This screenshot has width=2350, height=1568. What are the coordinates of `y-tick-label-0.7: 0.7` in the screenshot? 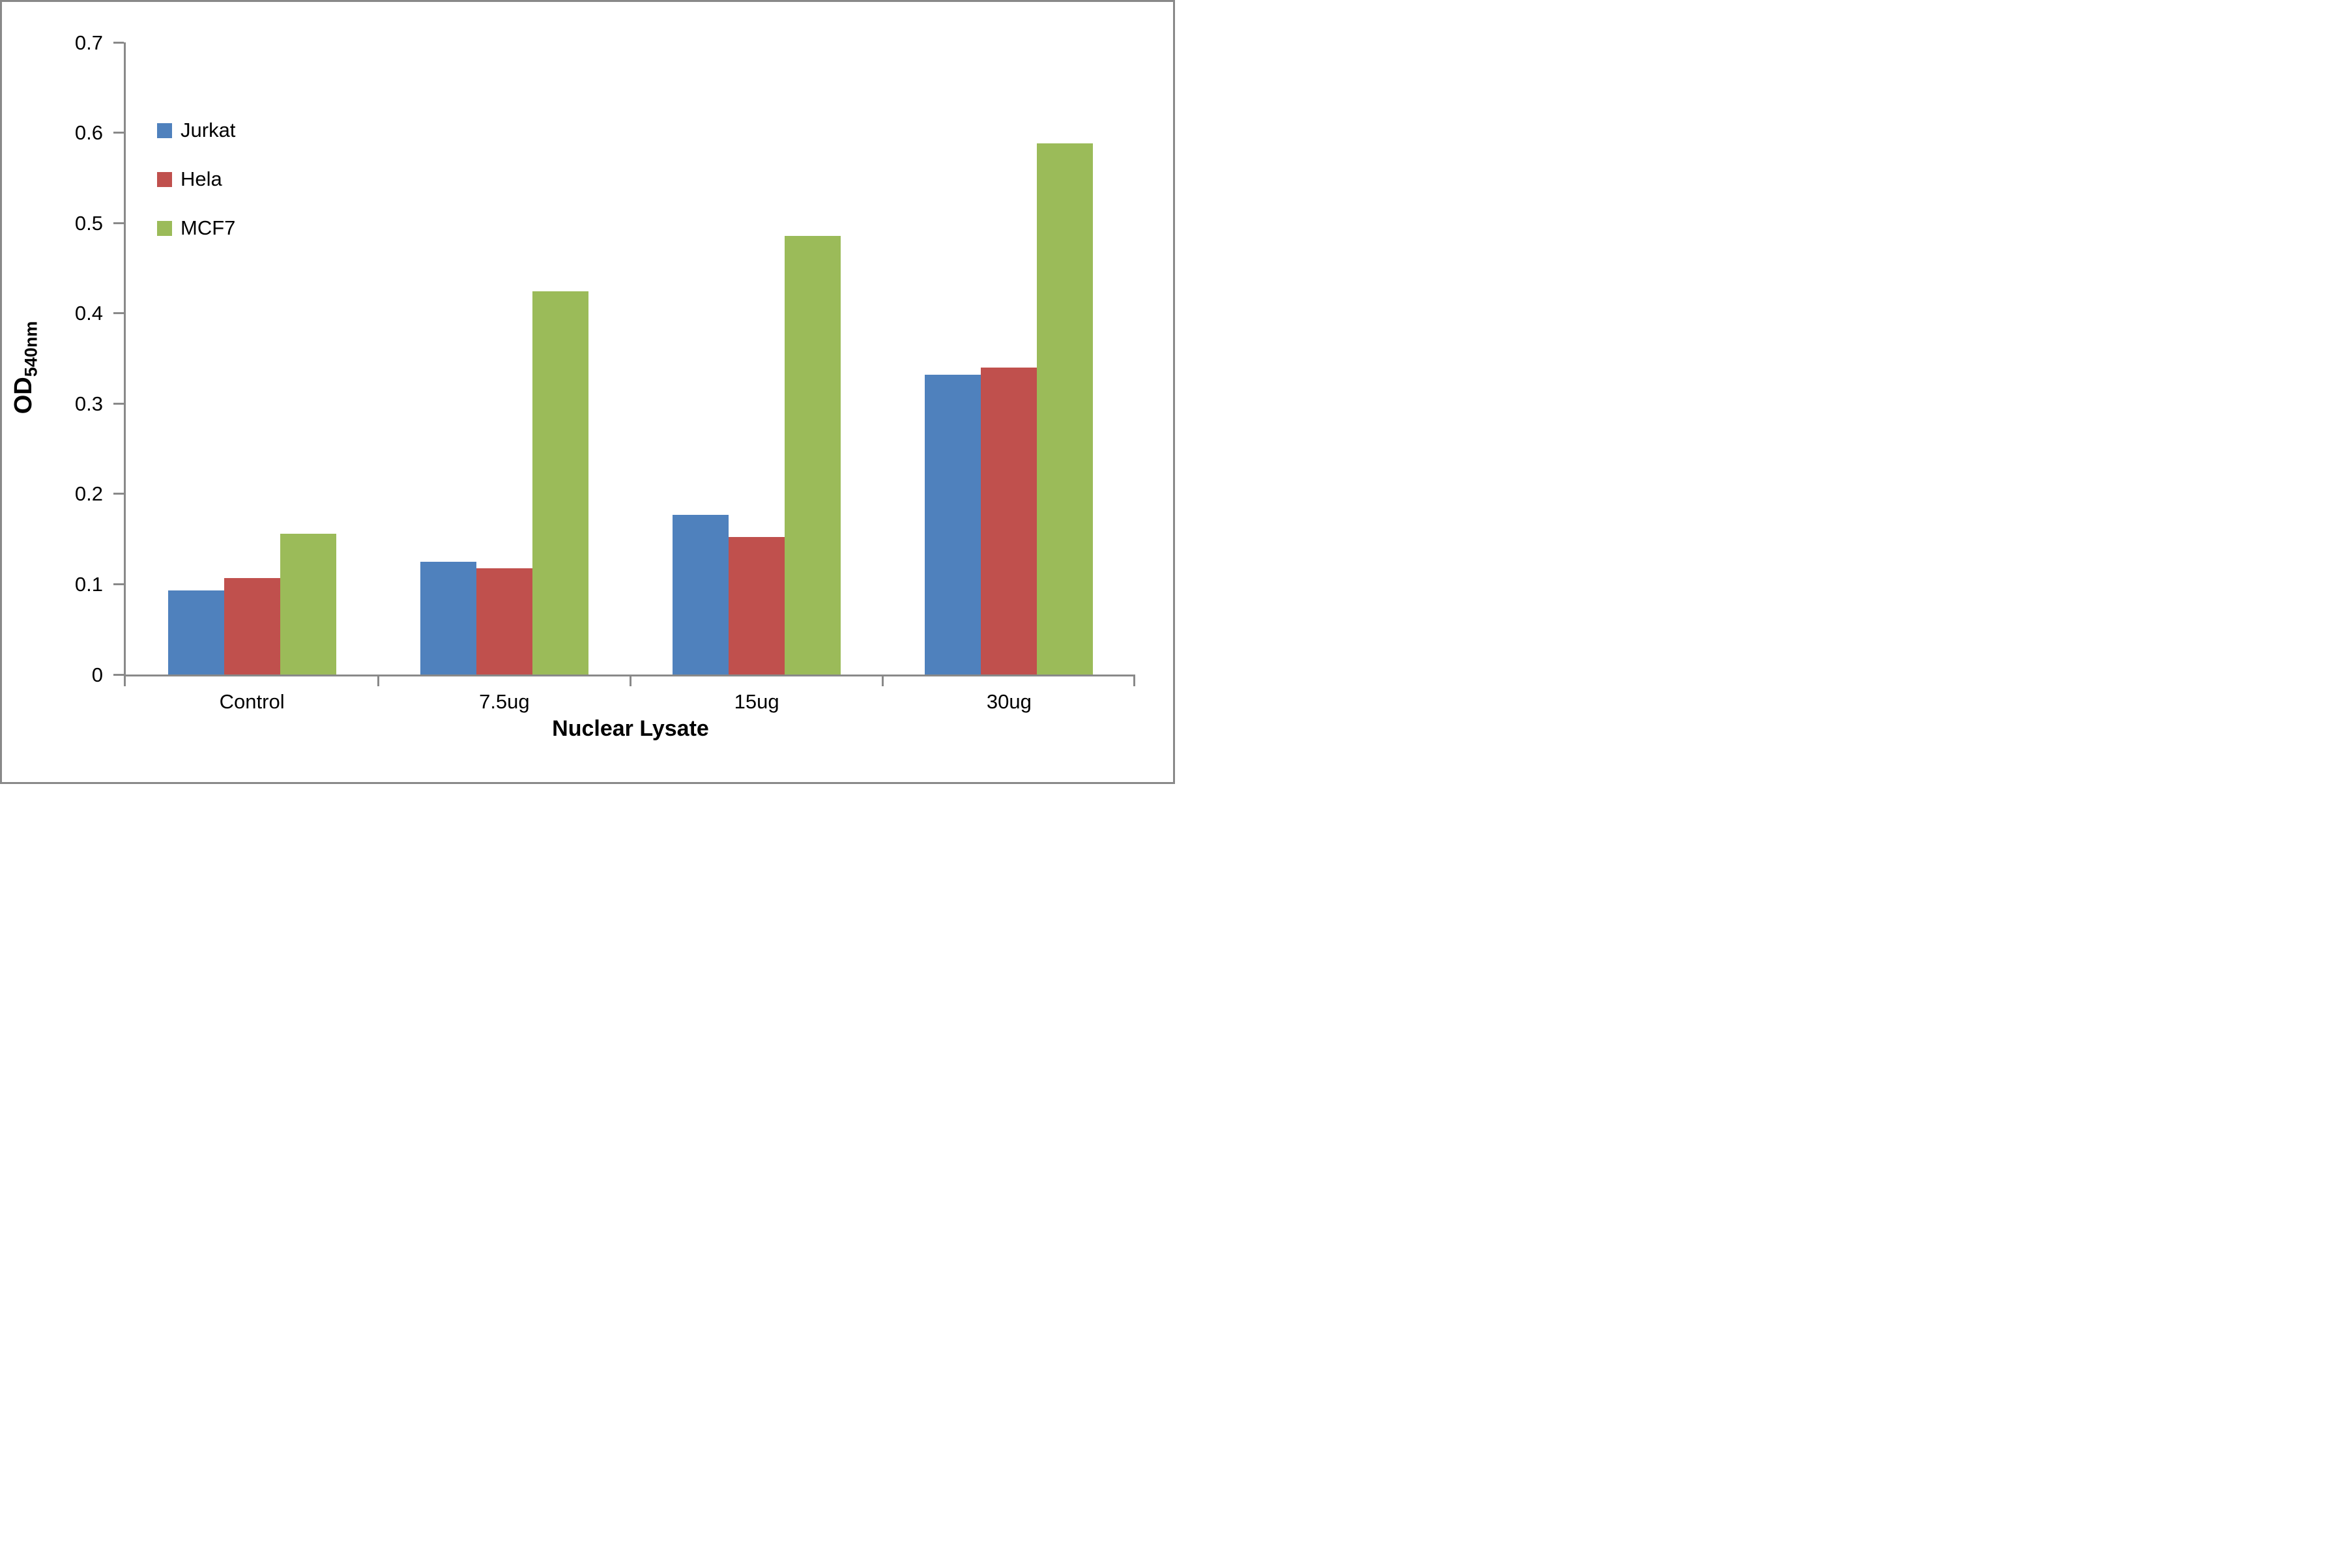 It's located at (88, 42).